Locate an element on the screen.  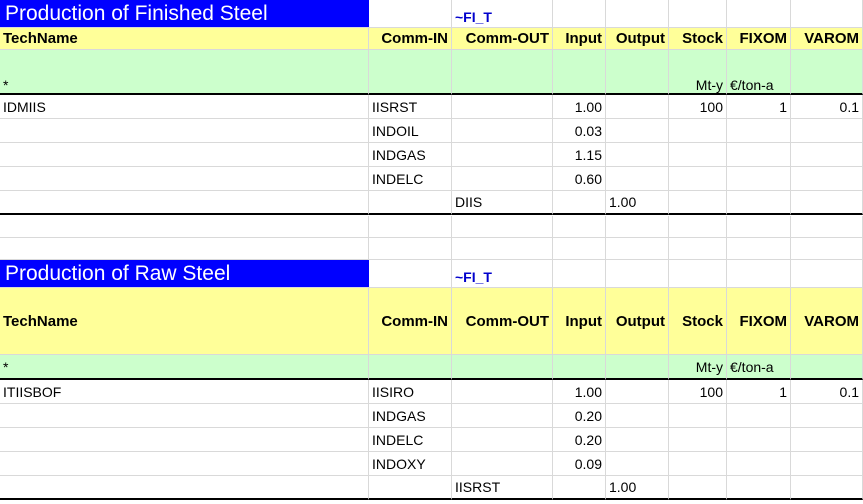
table-cell-input: 0.09 is located at coordinates (579, 464).